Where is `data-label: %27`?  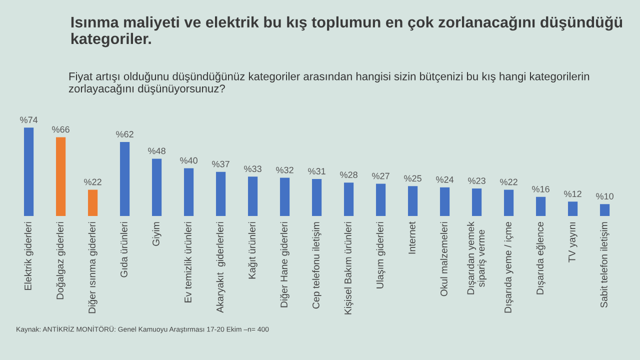
data-label: %27 is located at coordinates (381, 176).